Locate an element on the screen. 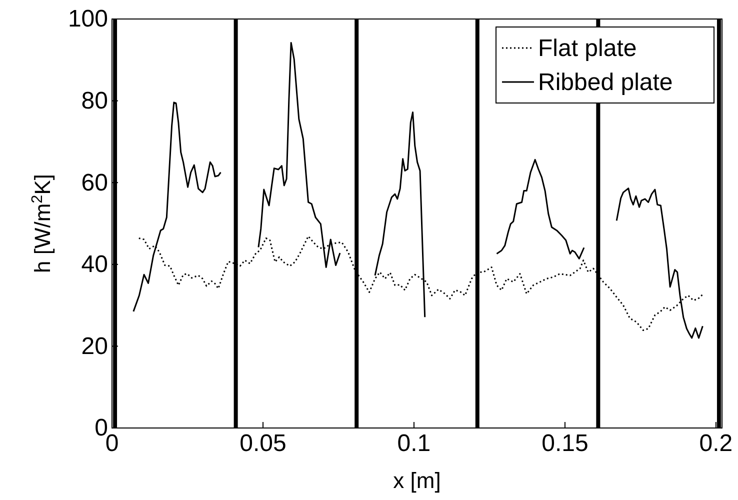 The width and height of the screenshot is (738, 500). x-tick-label: 0.1 is located at coordinates (414, 444).